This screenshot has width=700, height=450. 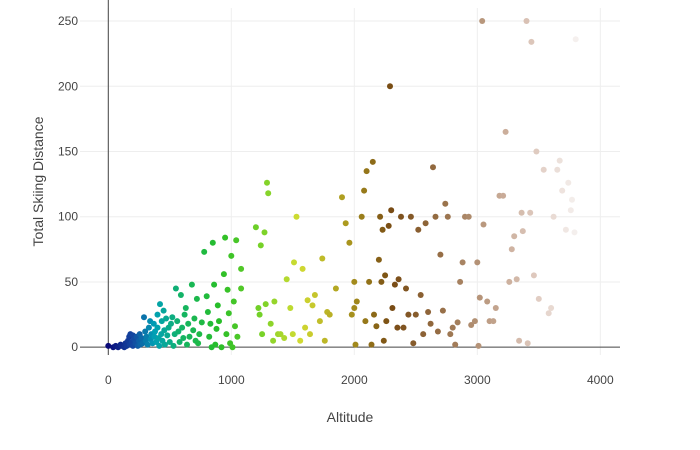 I want to click on x-axis-title: Altitude, so click(x=350, y=417).